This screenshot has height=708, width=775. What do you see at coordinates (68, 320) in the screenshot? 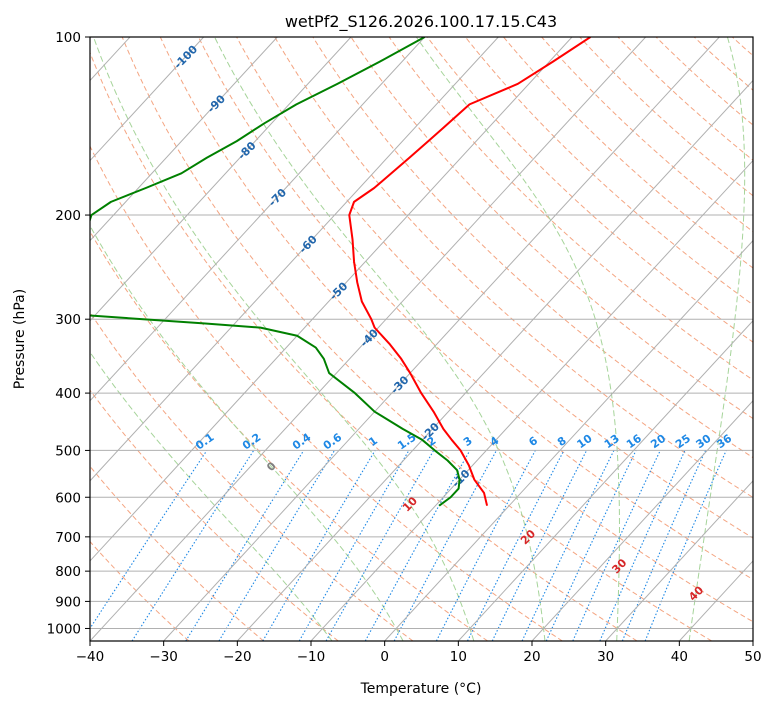
I see `y-tick-label: 300` at bounding box center [68, 320].